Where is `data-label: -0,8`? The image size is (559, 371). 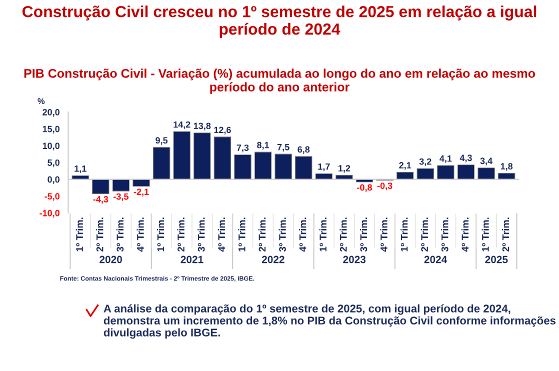 data-label: -0,8 is located at coordinates (364, 188).